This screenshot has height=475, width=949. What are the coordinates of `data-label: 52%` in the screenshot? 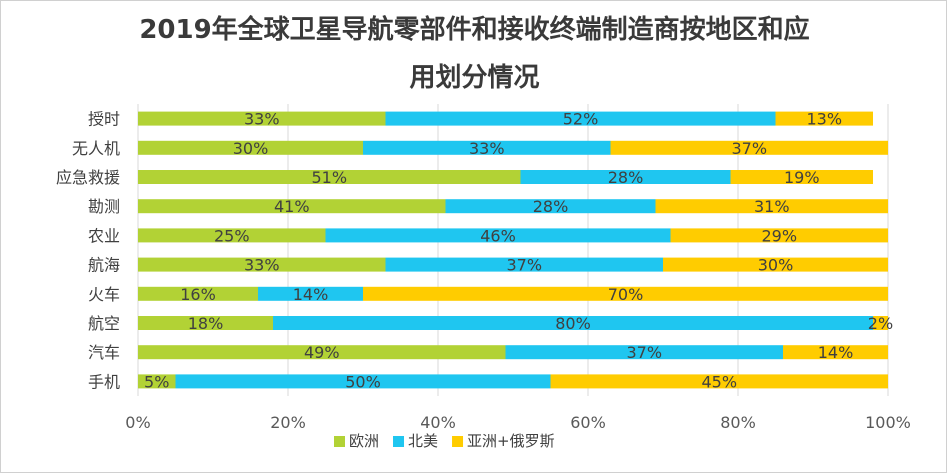 It's located at (581, 119).